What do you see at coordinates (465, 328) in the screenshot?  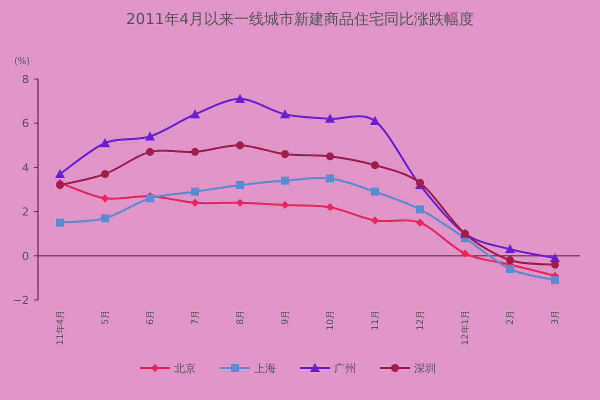 I see `x-tick-label: 12年1月` at bounding box center [465, 328].